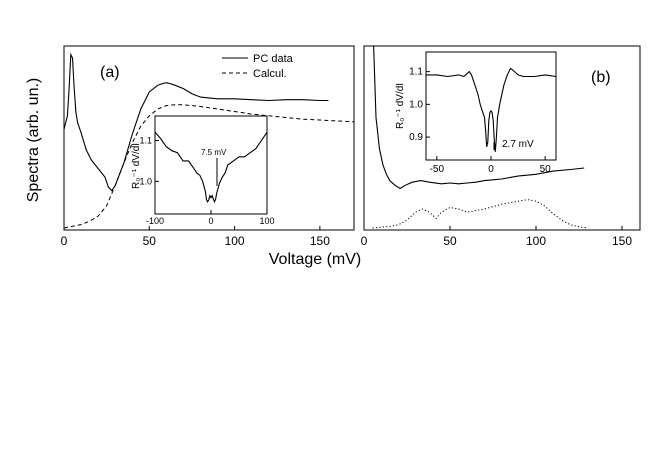 This screenshot has height=456, width=654. Describe the element at coordinates (110, 72) in the screenshot. I see `panel-a-label: (a)` at that location.